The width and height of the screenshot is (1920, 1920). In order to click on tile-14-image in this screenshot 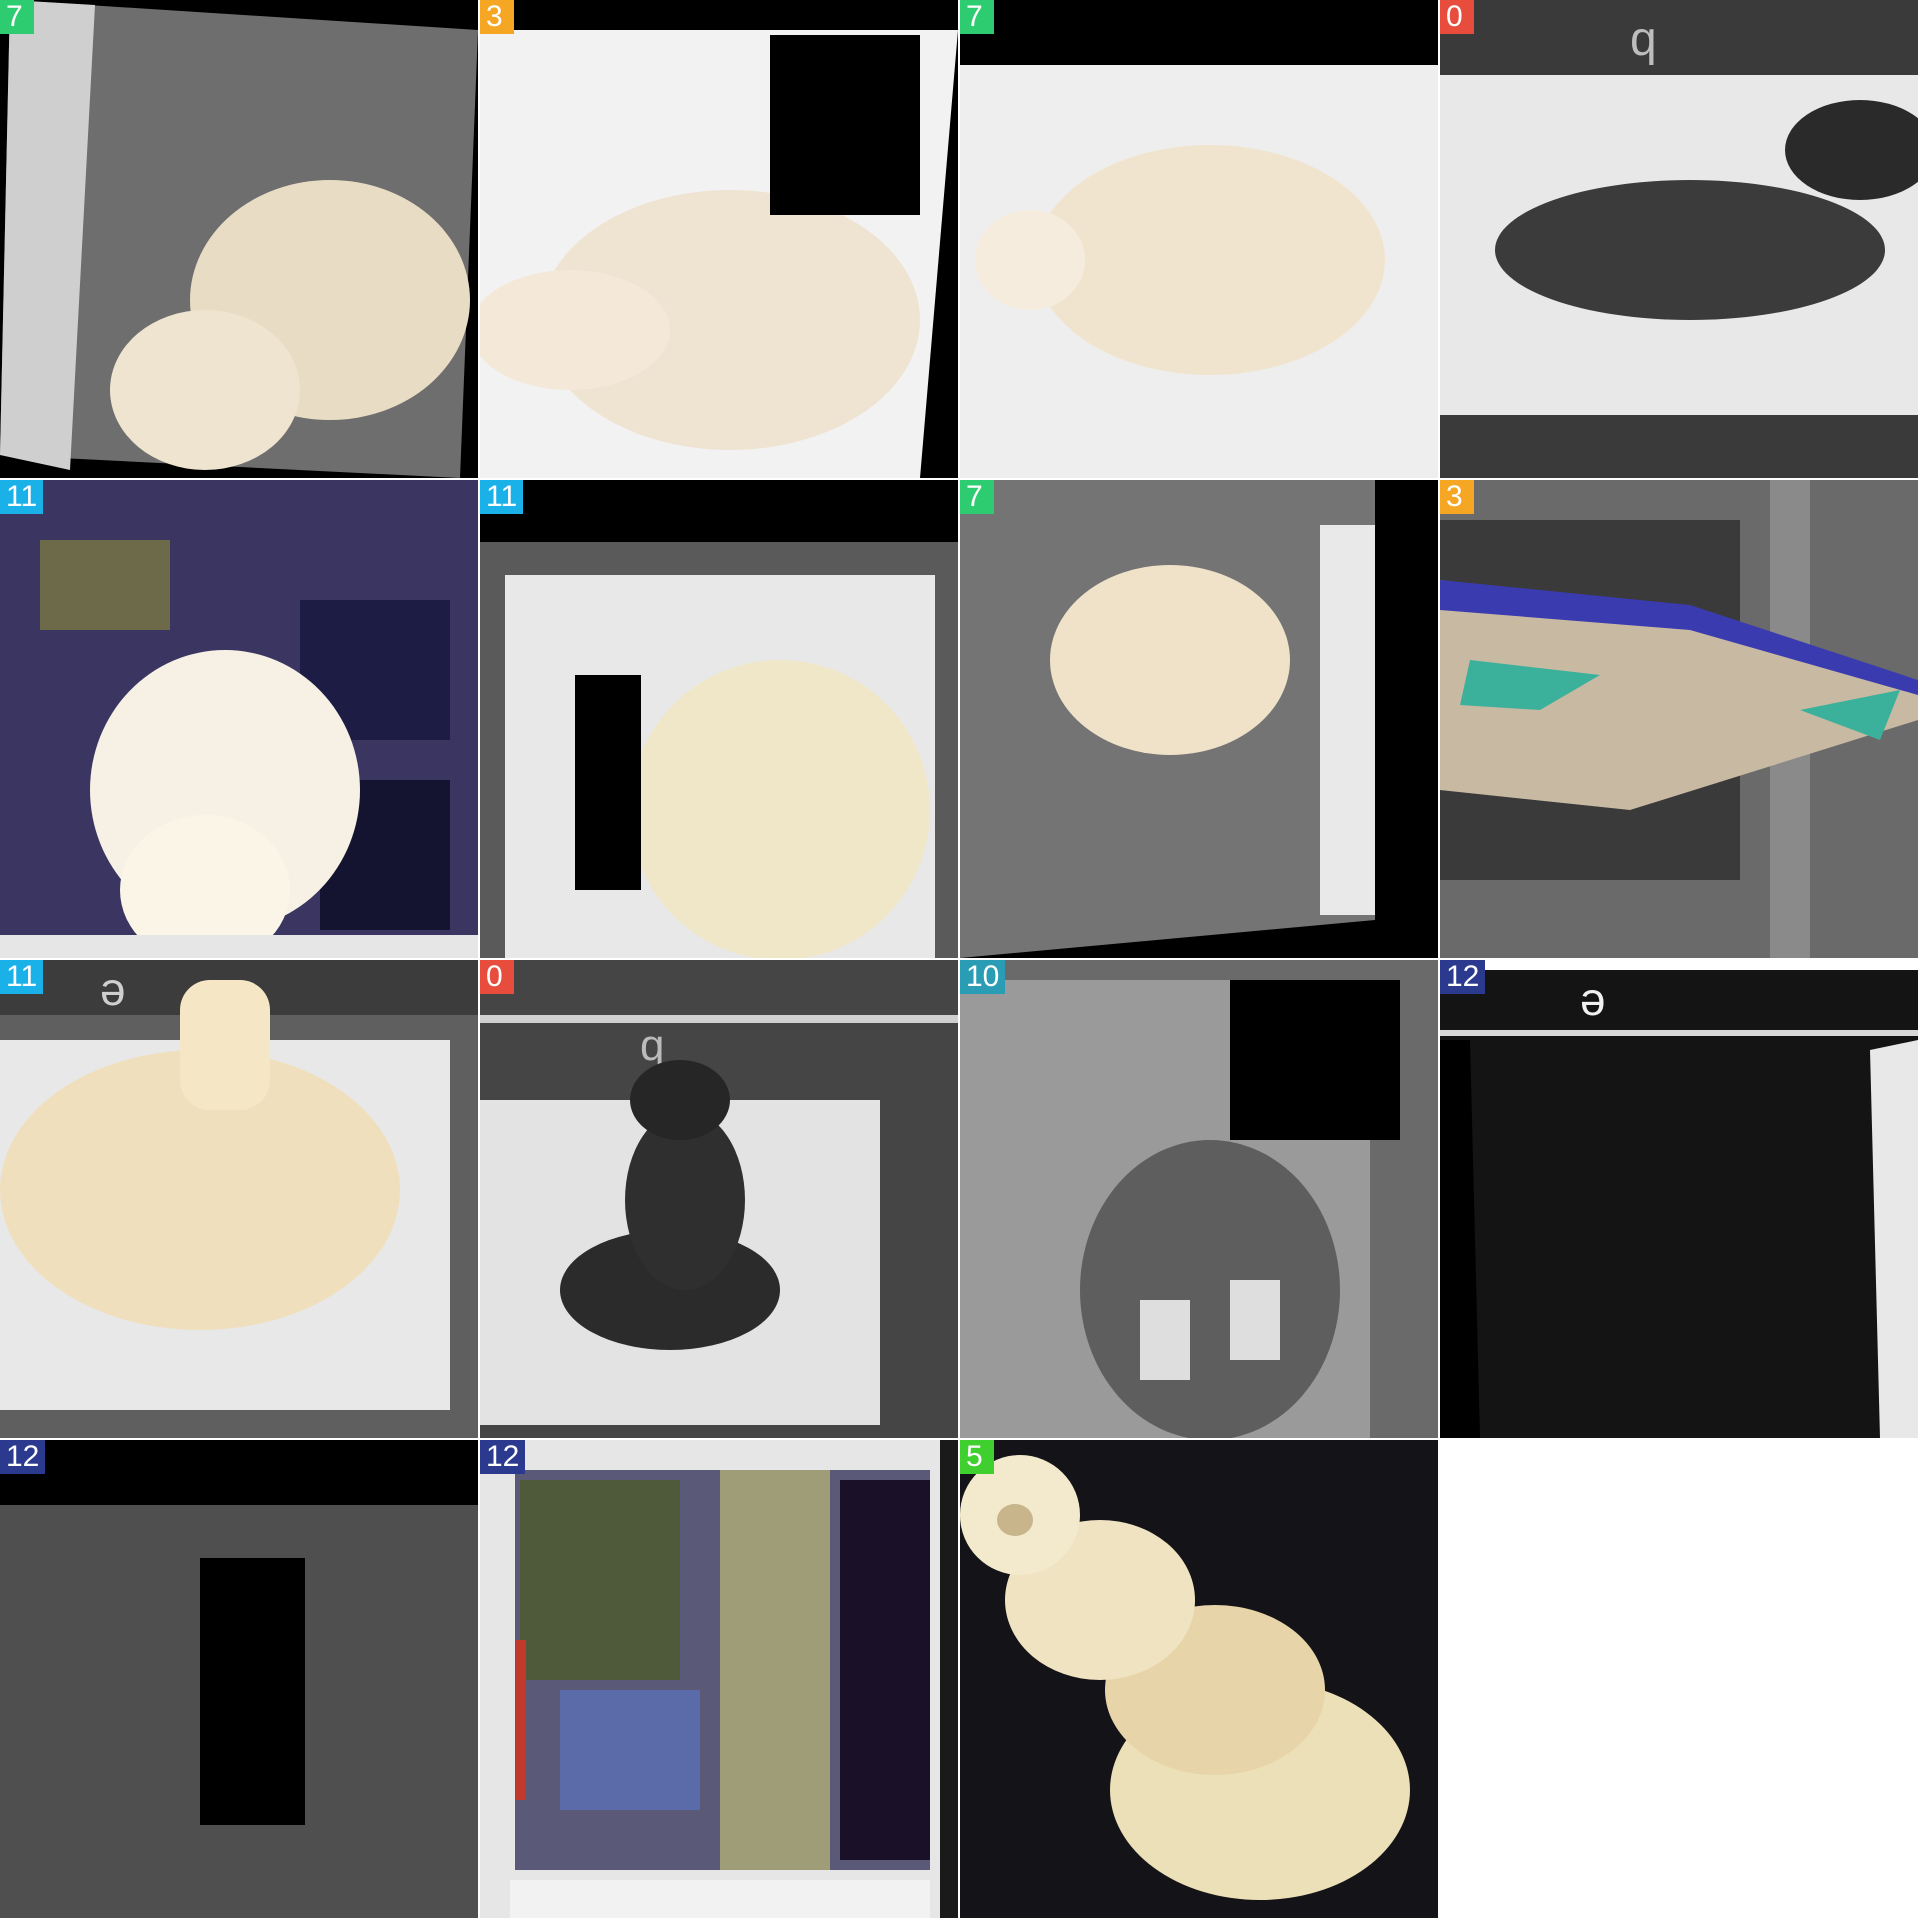, I will do `click(719, 1679)`.